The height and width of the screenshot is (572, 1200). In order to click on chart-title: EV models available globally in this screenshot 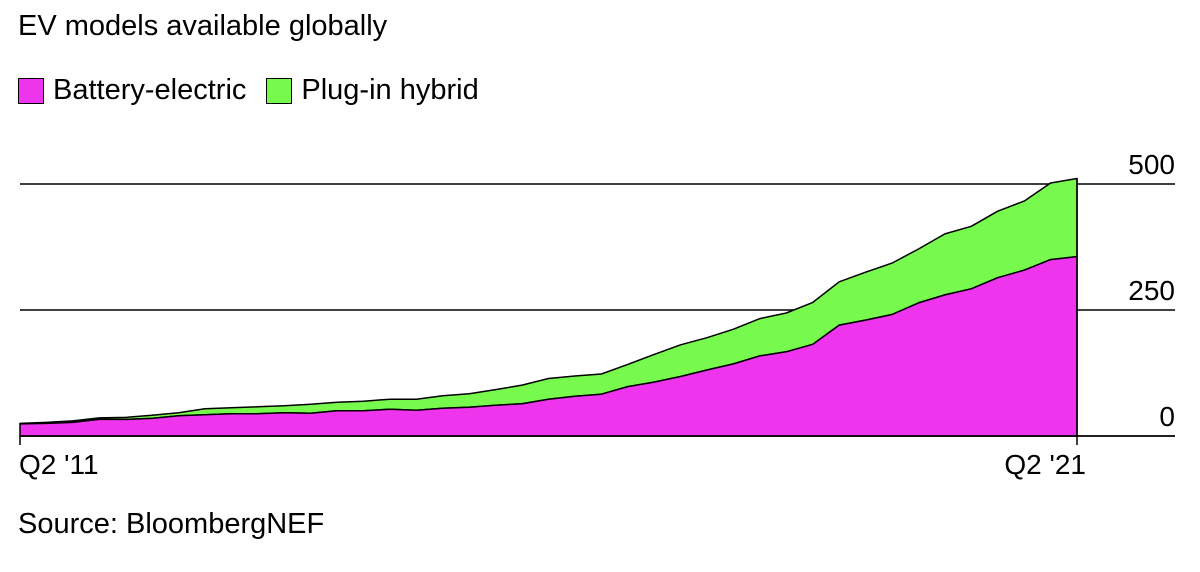, I will do `click(203, 26)`.